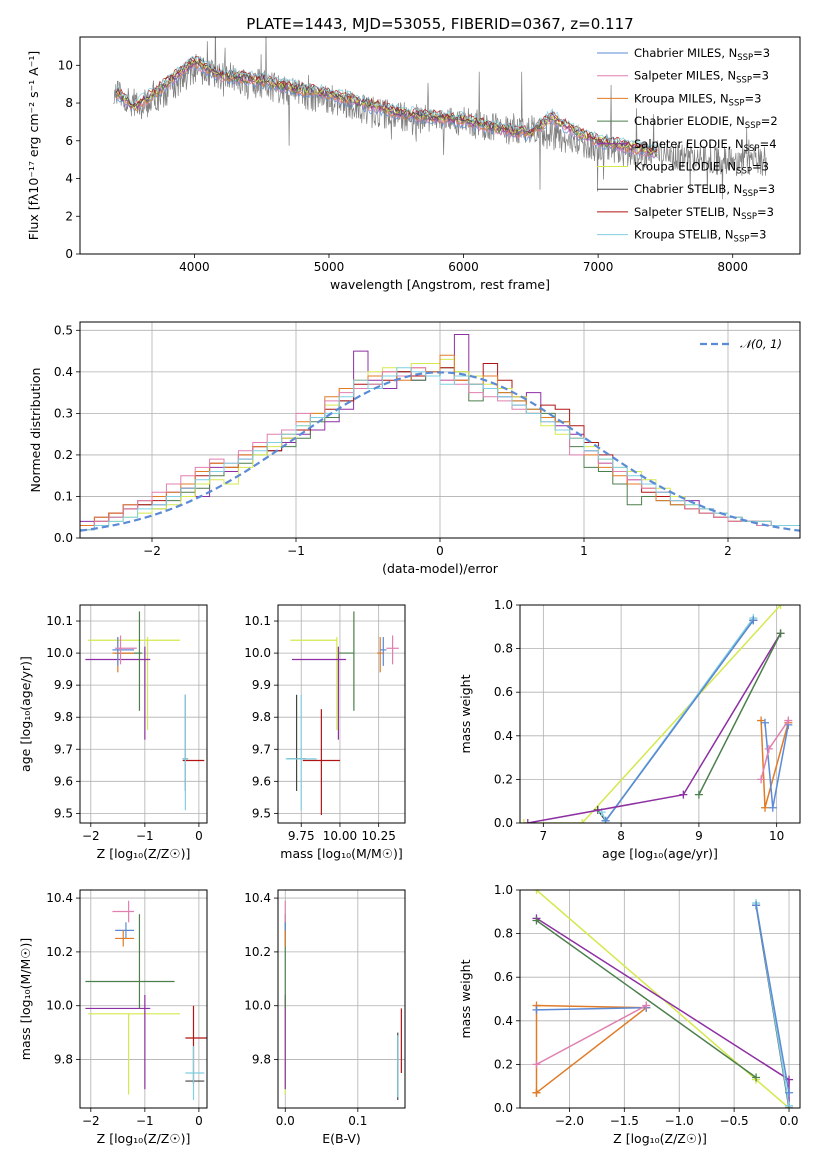 The width and height of the screenshot is (819, 1175). I want to click on y-tick-label: 6, so click(69, 141).